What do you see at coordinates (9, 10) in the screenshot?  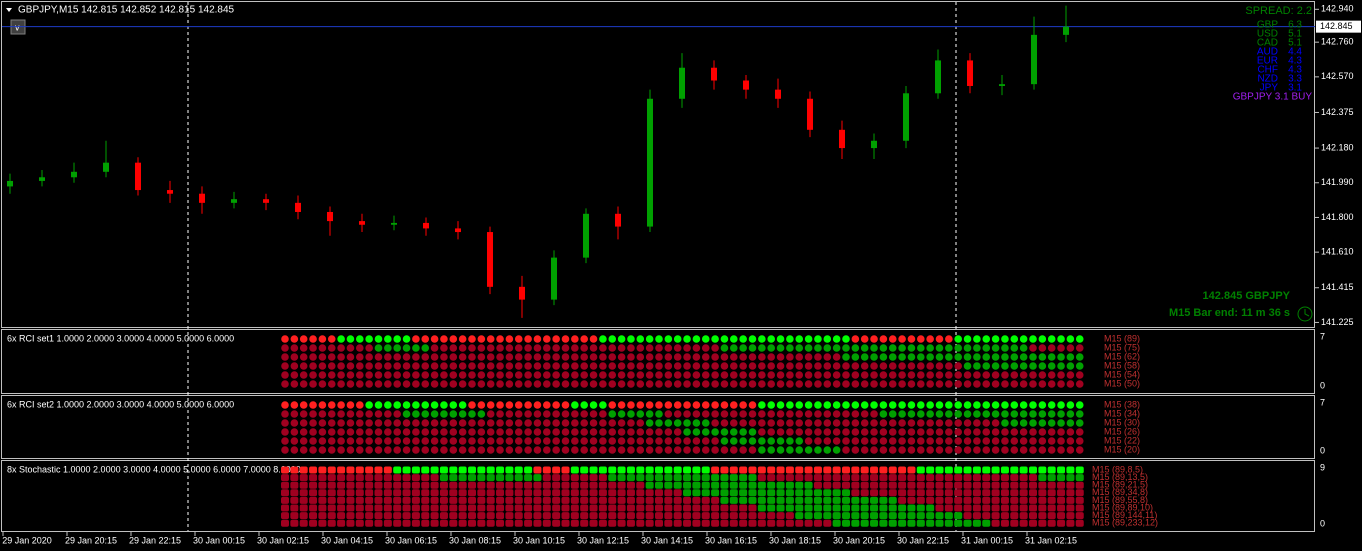 I see `menu-arrow` at bounding box center [9, 10].